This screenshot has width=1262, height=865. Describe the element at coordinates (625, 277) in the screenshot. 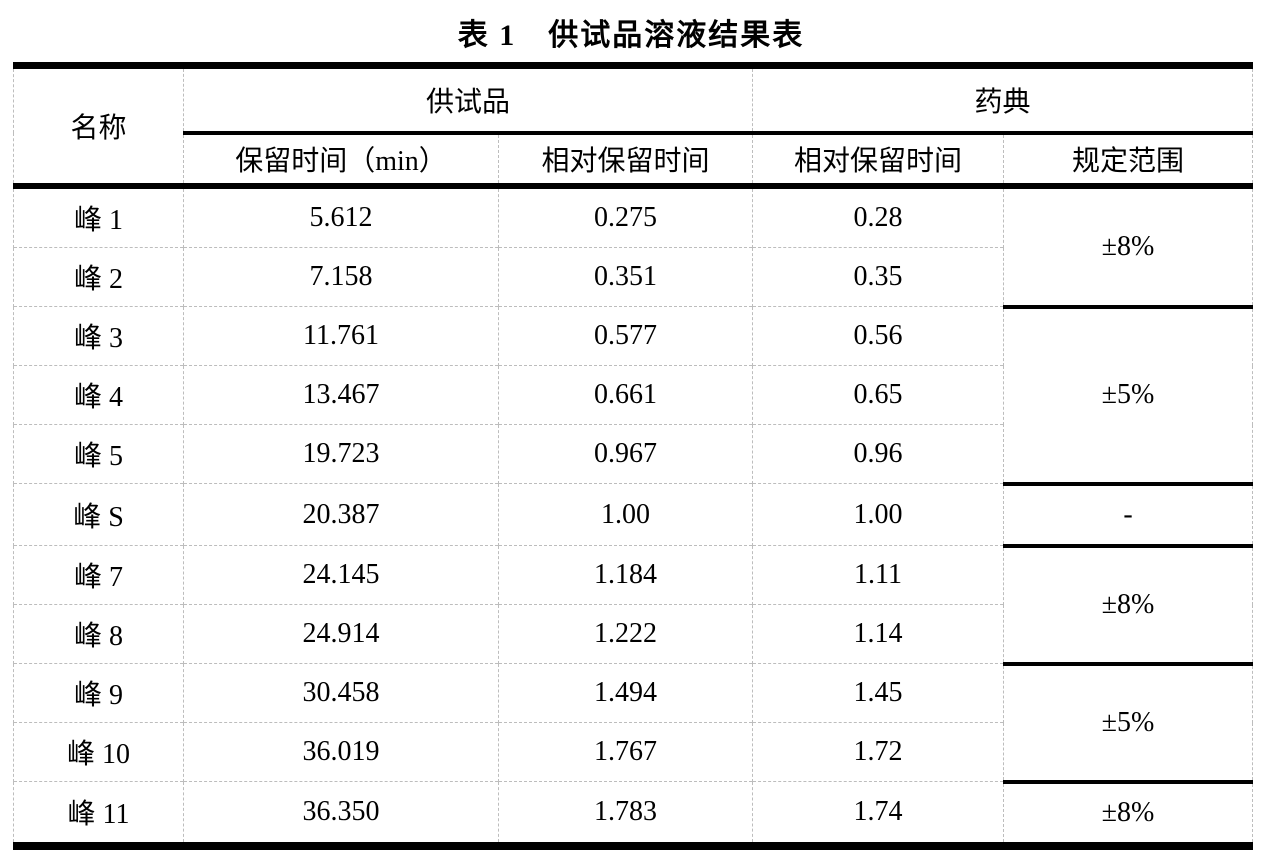

I see `cell-relative-retention: 0.351` at that location.